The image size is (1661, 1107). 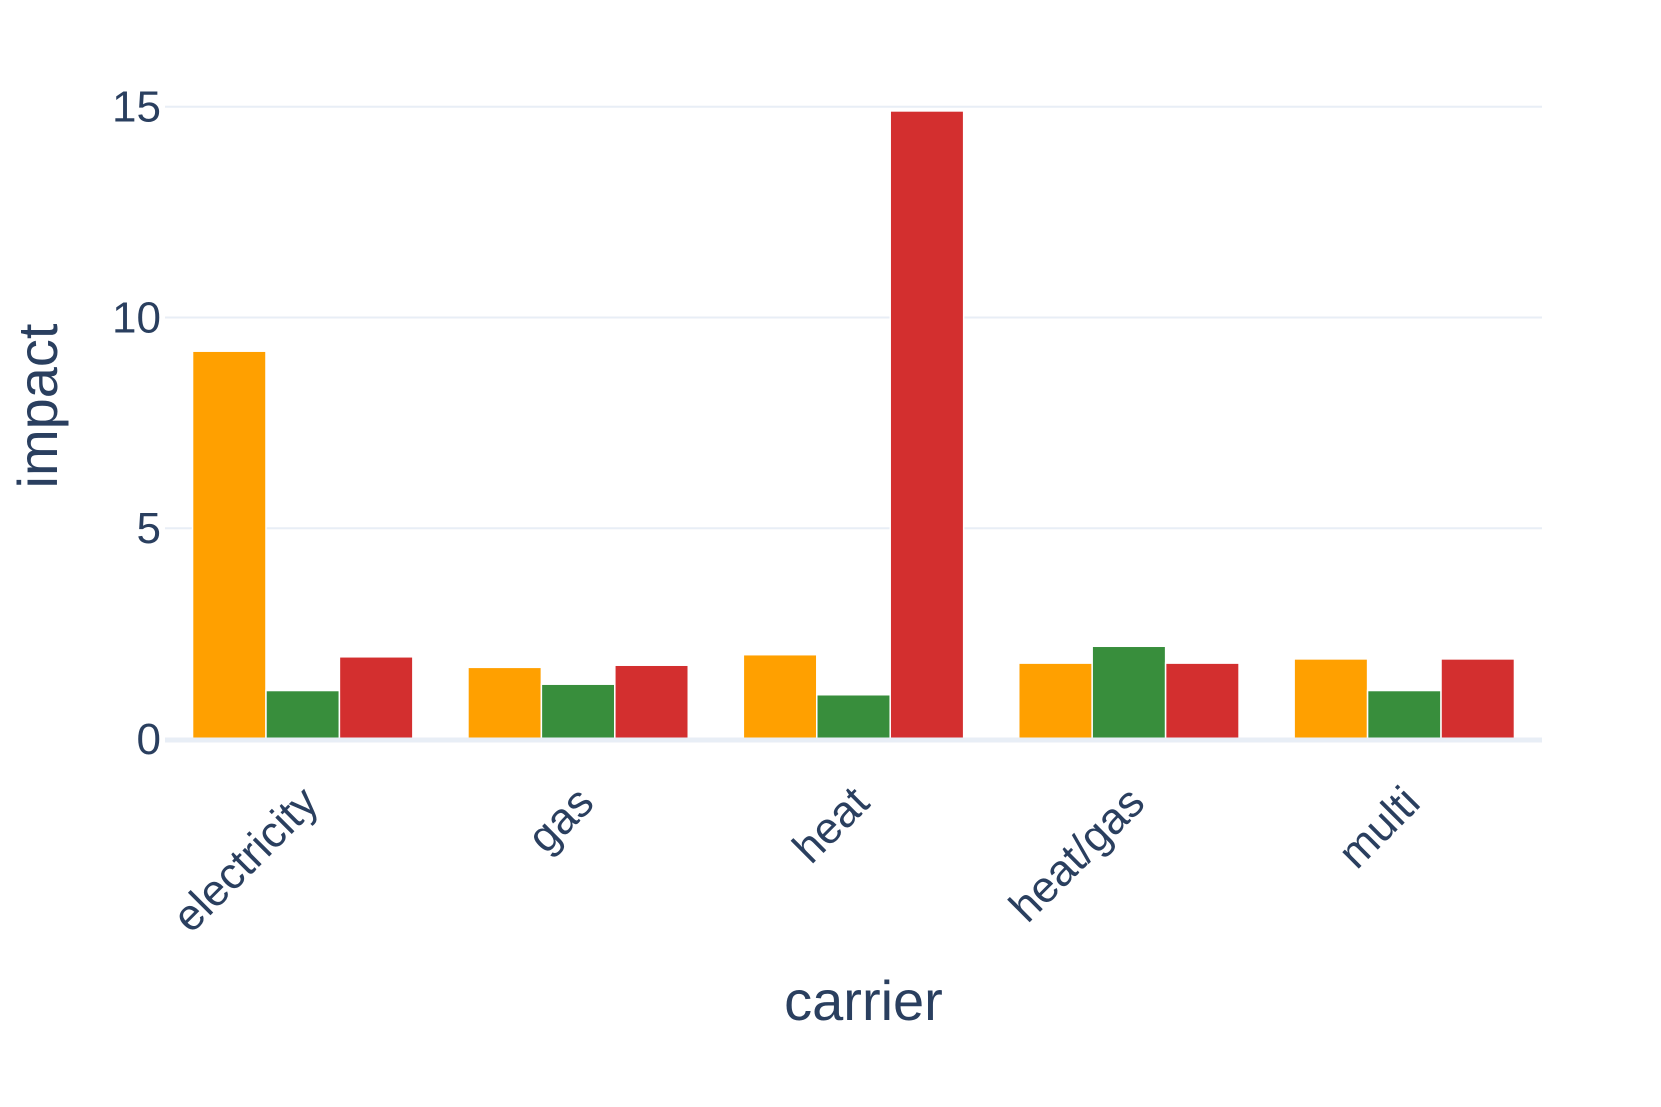 I want to click on x-tick-label: multi, so click(x=1379, y=827).